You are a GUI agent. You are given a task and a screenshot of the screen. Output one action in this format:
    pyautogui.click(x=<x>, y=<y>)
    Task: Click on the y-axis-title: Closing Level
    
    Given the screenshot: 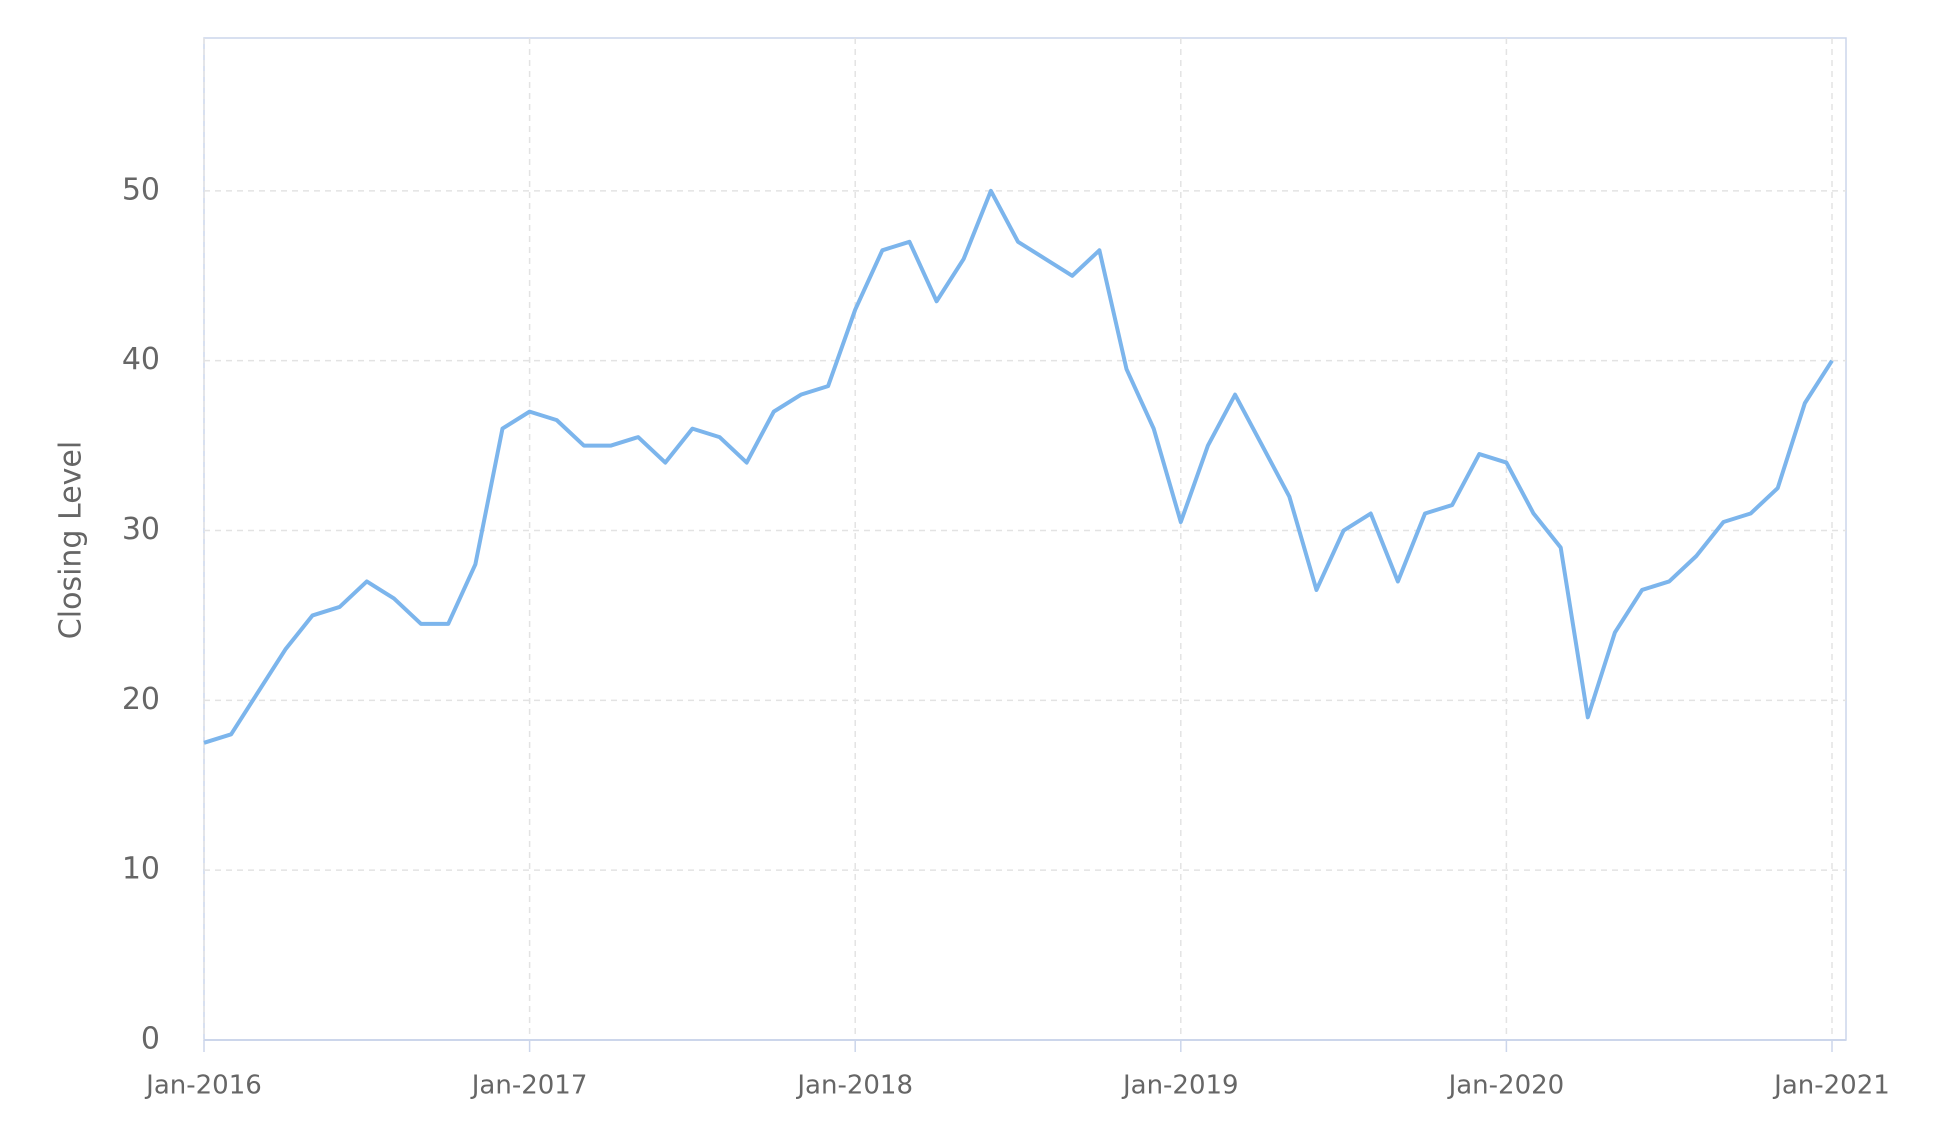 What is the action you would take?
    pyautogui.click(x=71, y=540)
    